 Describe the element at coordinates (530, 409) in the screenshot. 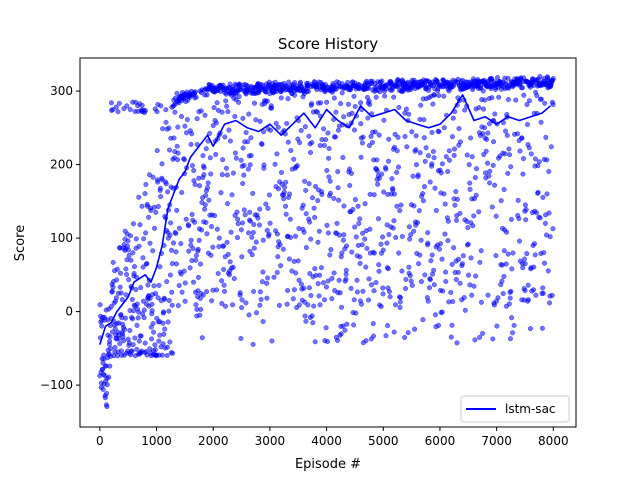

I see `legend-label: lstm-sac` at that location.